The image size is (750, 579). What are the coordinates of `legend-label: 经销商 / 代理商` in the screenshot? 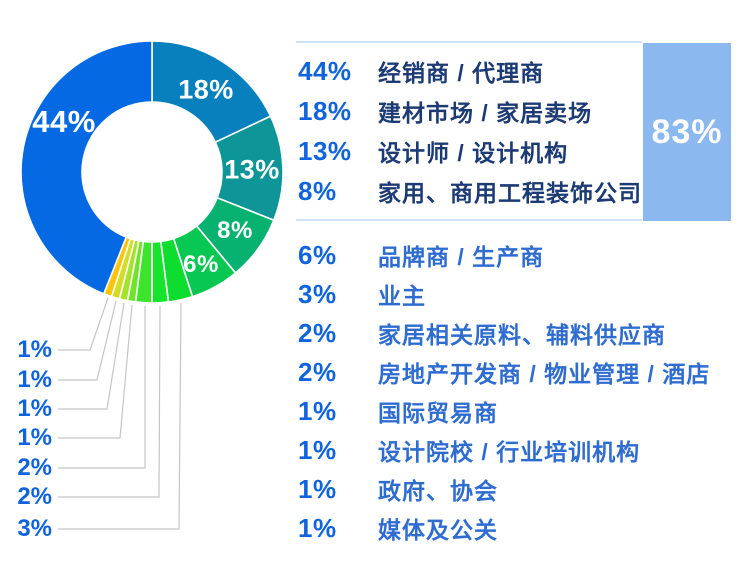 It's located at (461, 73).